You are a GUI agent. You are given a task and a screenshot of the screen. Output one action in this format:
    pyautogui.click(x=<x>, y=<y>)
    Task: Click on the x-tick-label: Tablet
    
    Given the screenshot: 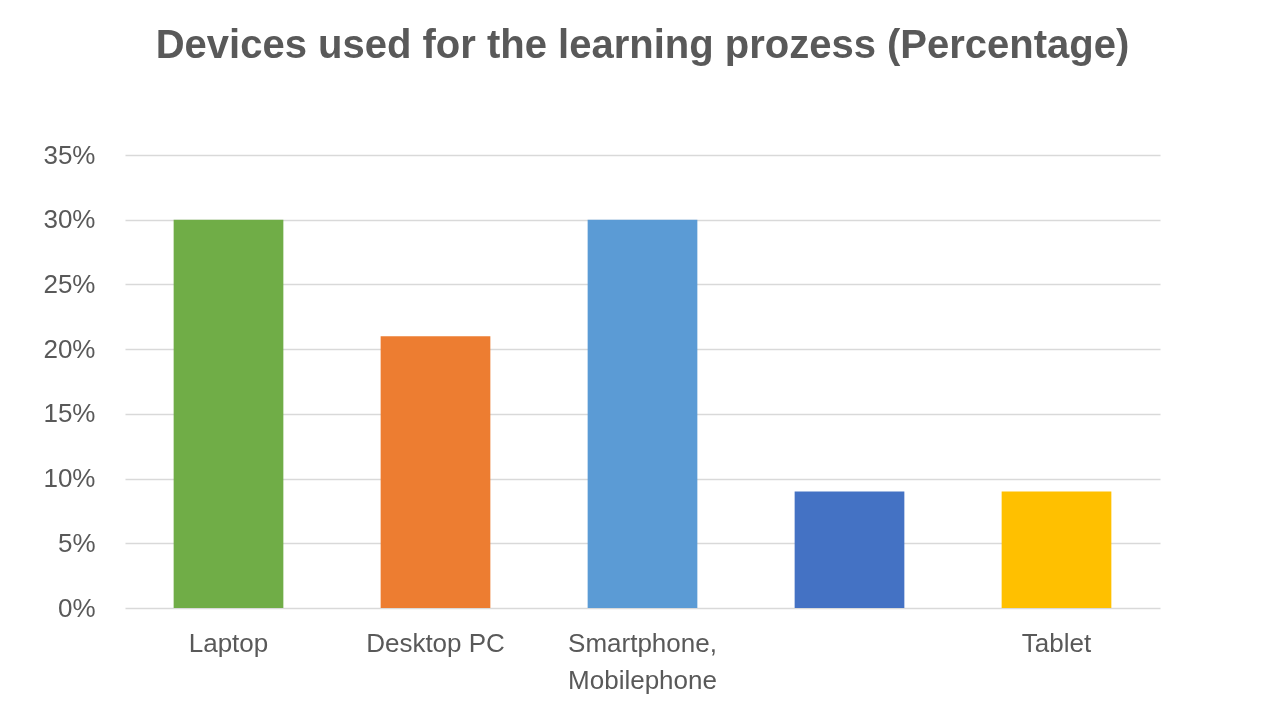 What is the action you would take?
    pyautogui.click(x=1056, y=642)
    